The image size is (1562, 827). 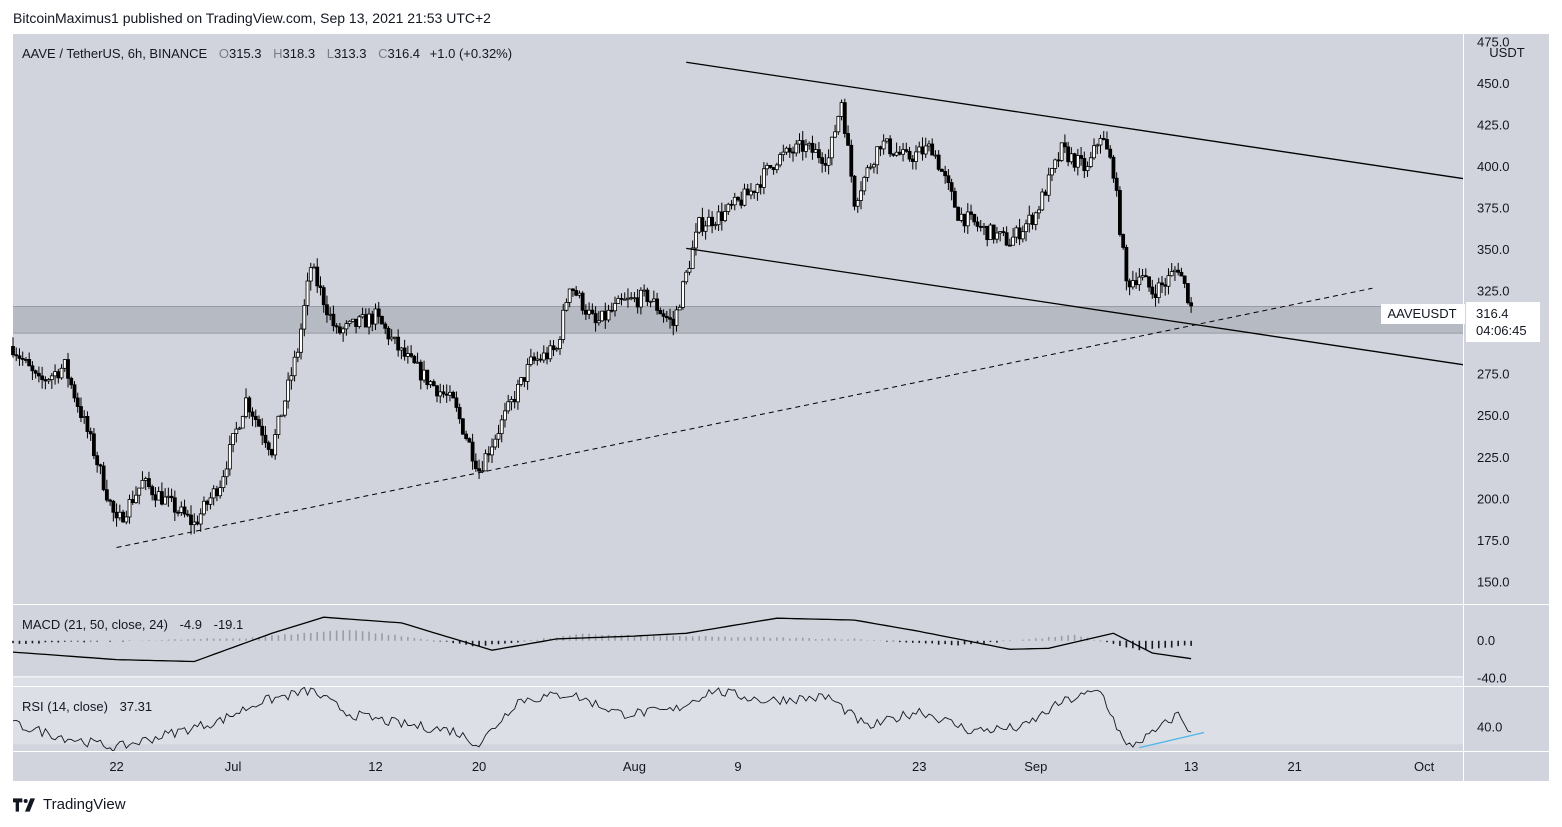 I want to click on symbol-tag: AAVEUSDT, so click(x=1421, y=313).